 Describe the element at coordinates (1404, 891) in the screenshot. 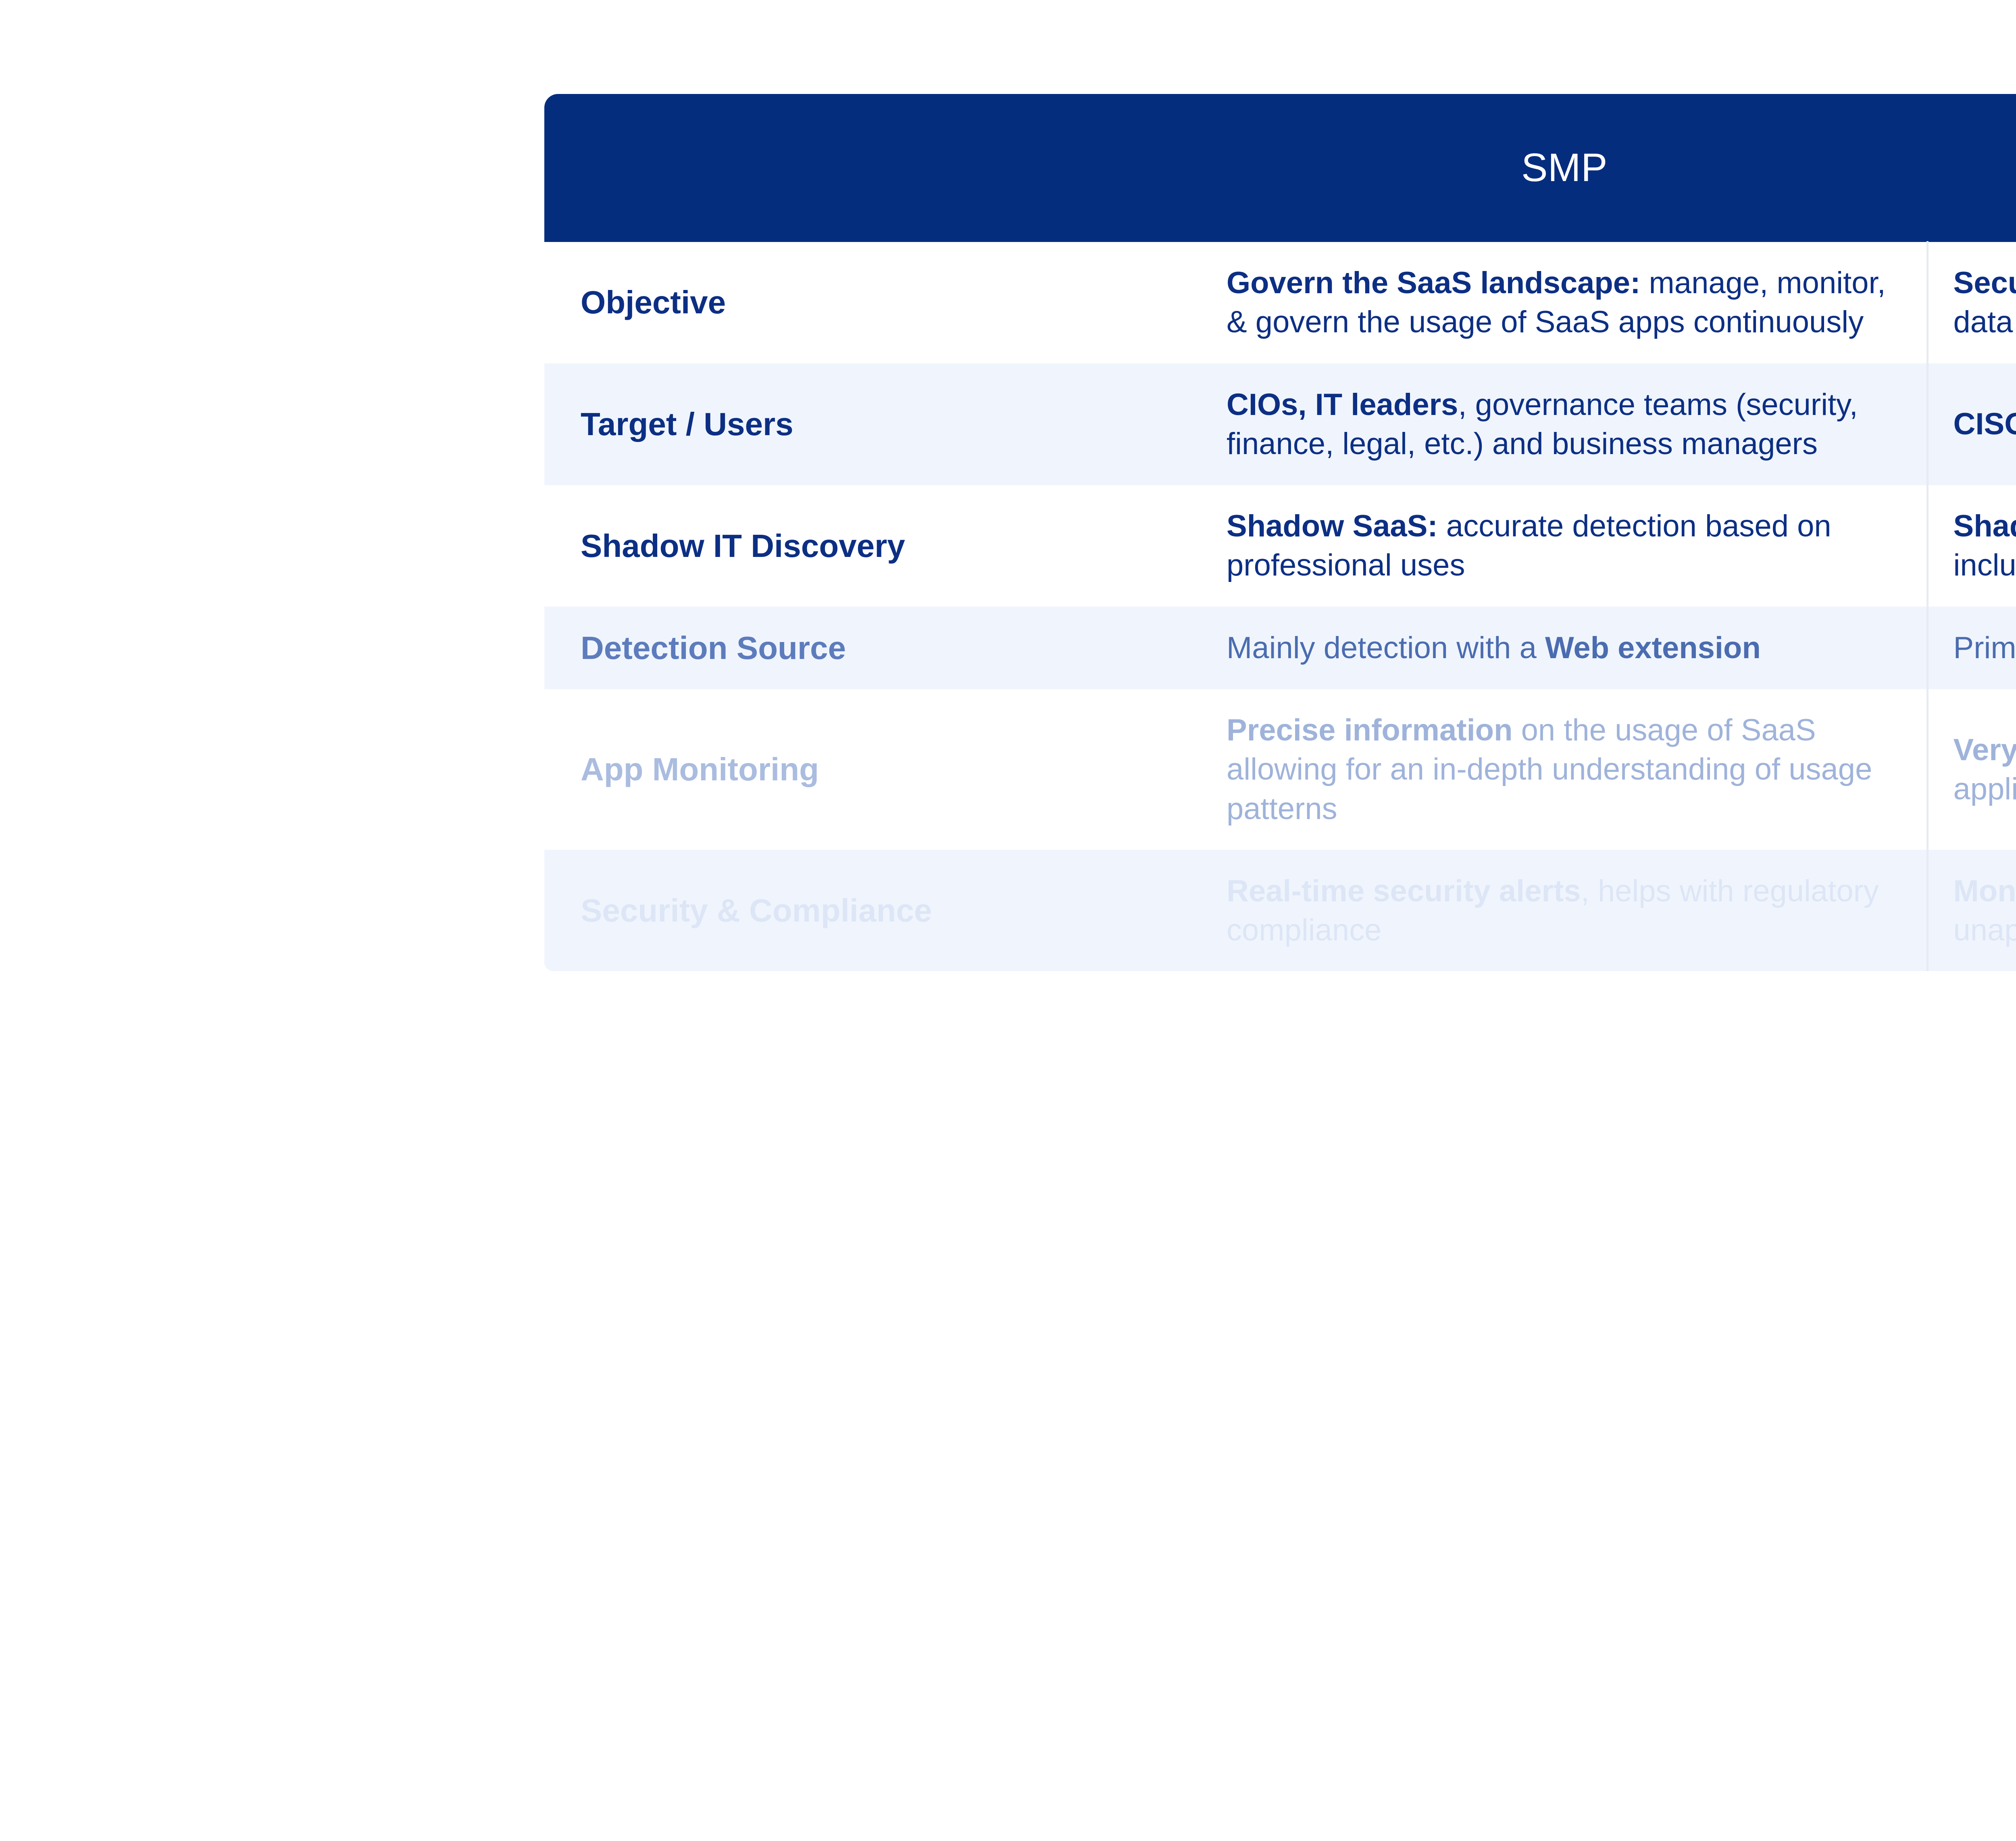

I see `cell-emphasis: Real-time security alerts` at that location.